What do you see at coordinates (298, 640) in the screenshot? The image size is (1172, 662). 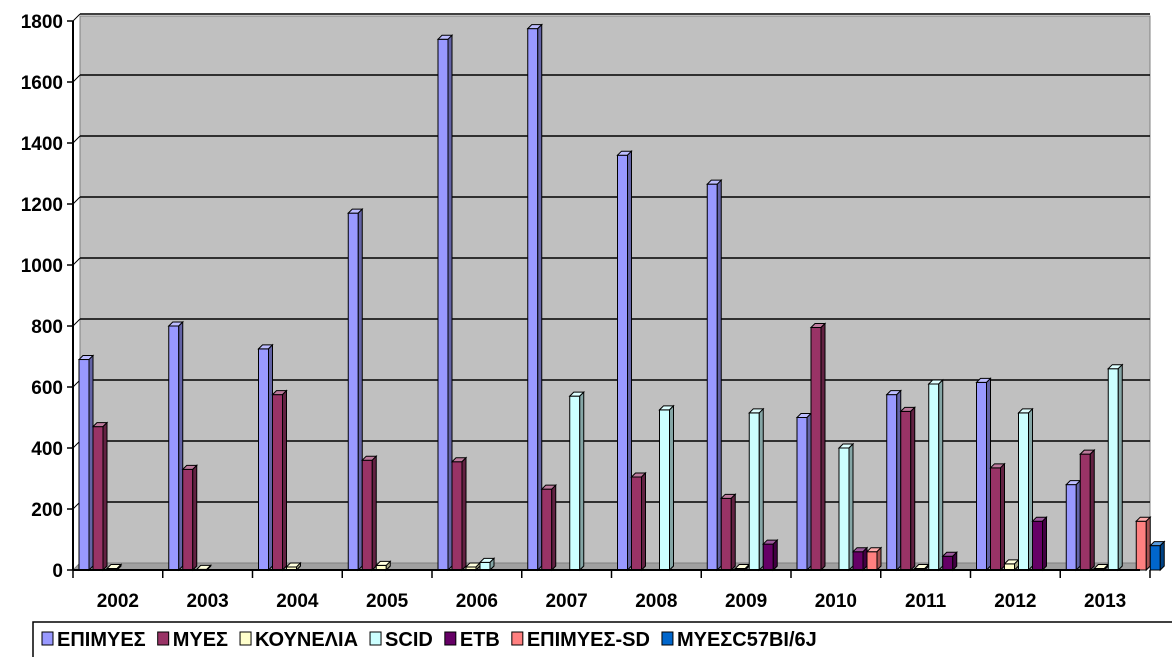 I see `legend-entry: ΚΟΥΝΕΛΙΑ` at bounding box center [298, 640].